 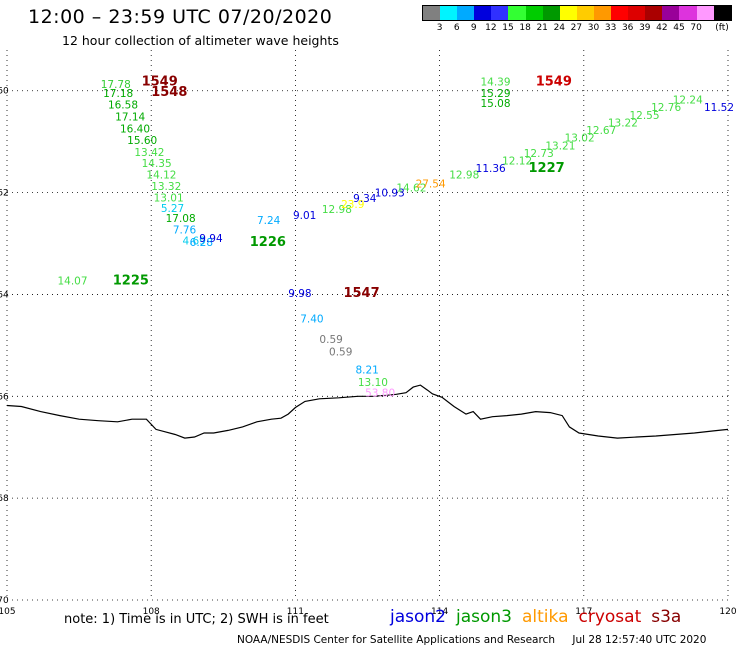 What do you see at coordinates (627, 28) in the screenshot?
I see `legend-tick-label: 36` at bounding box center [627, 28].